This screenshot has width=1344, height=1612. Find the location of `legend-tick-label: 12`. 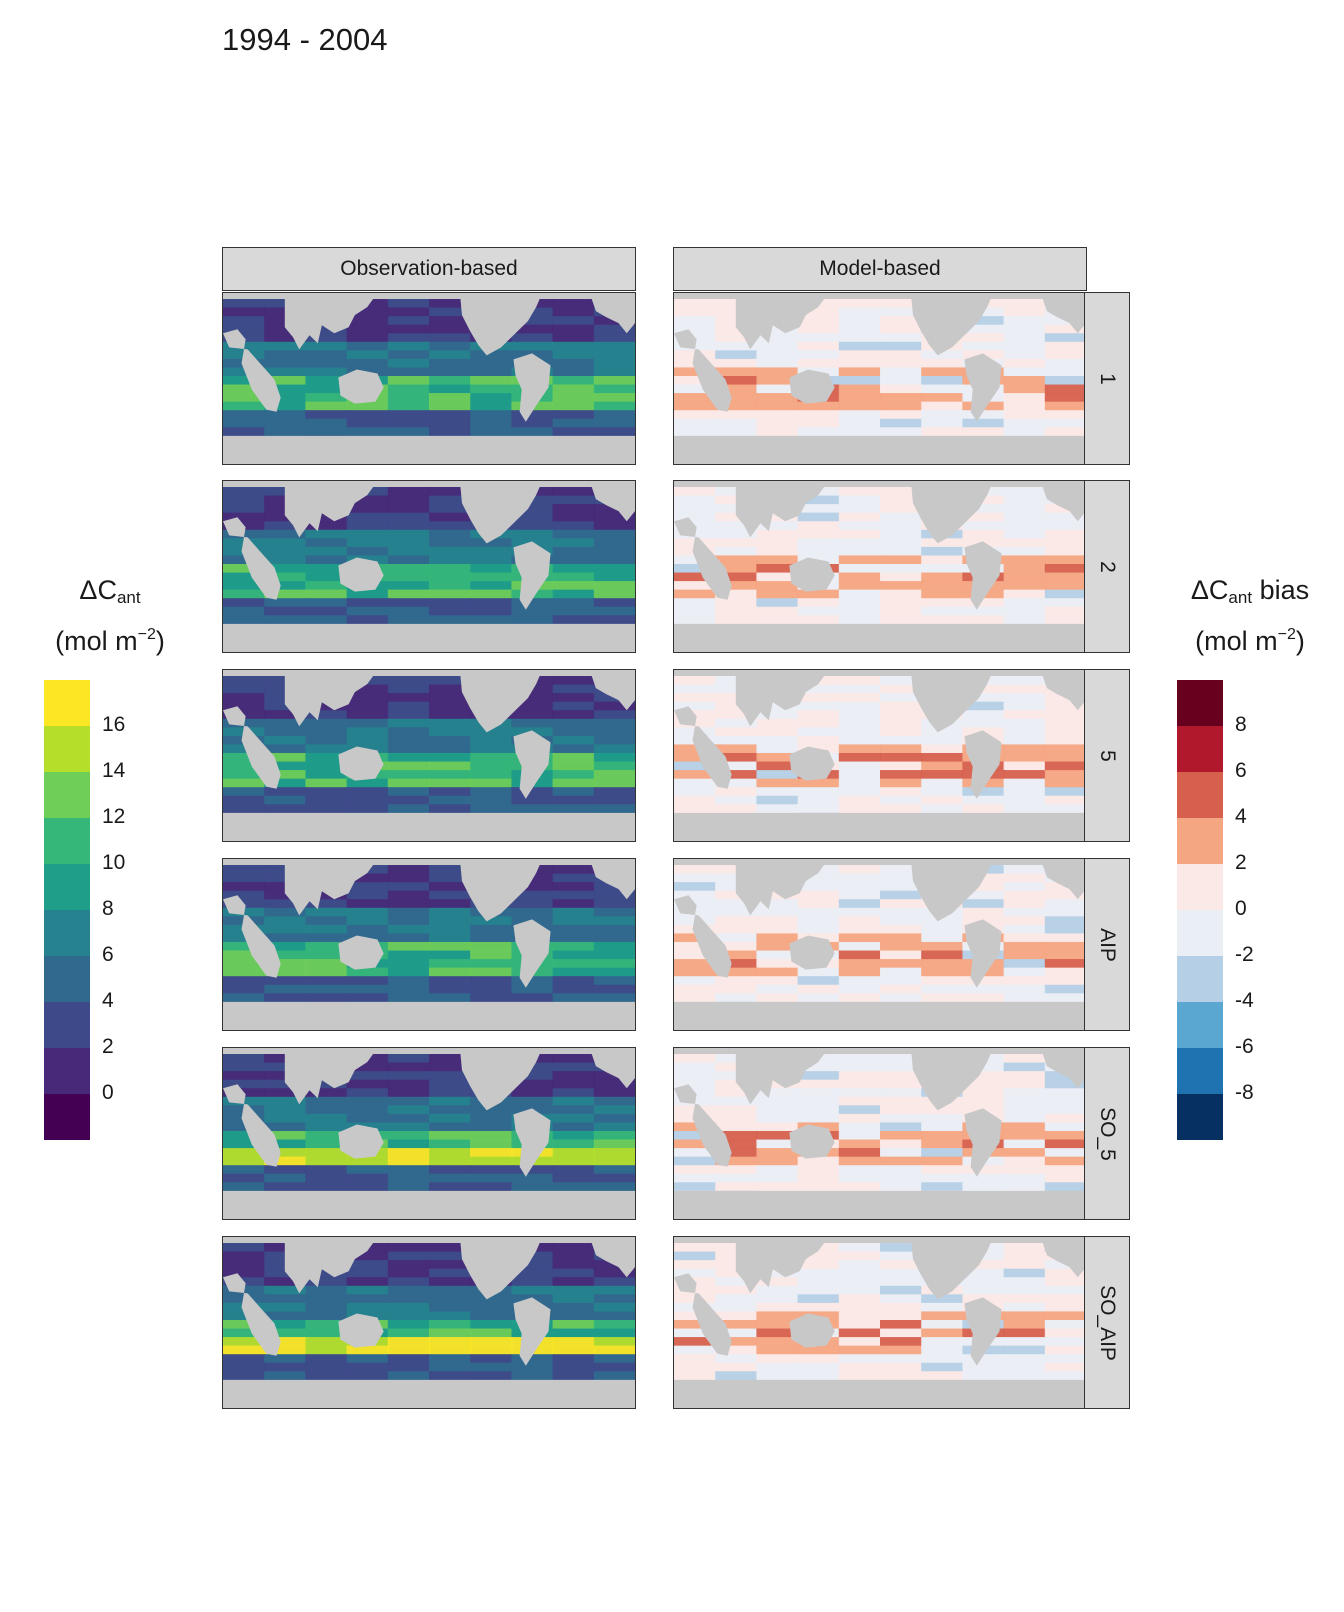

legend-tick-label: 12 is located at coordinates (114, 816).